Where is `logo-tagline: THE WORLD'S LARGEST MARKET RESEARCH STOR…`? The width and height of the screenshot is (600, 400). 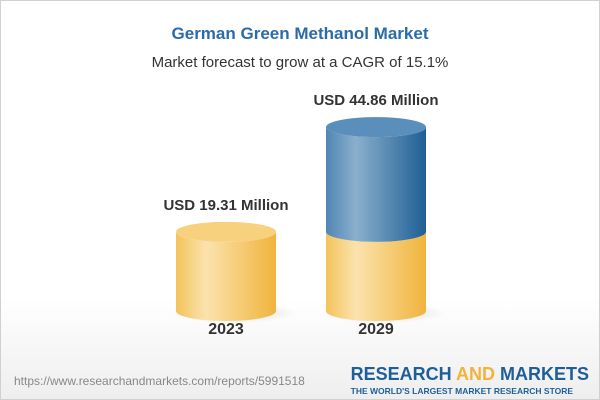 logo-tagline: THE WORLD'S LARGEST MARKET RESEARCH STOR… is located at coordinates (462, 391).